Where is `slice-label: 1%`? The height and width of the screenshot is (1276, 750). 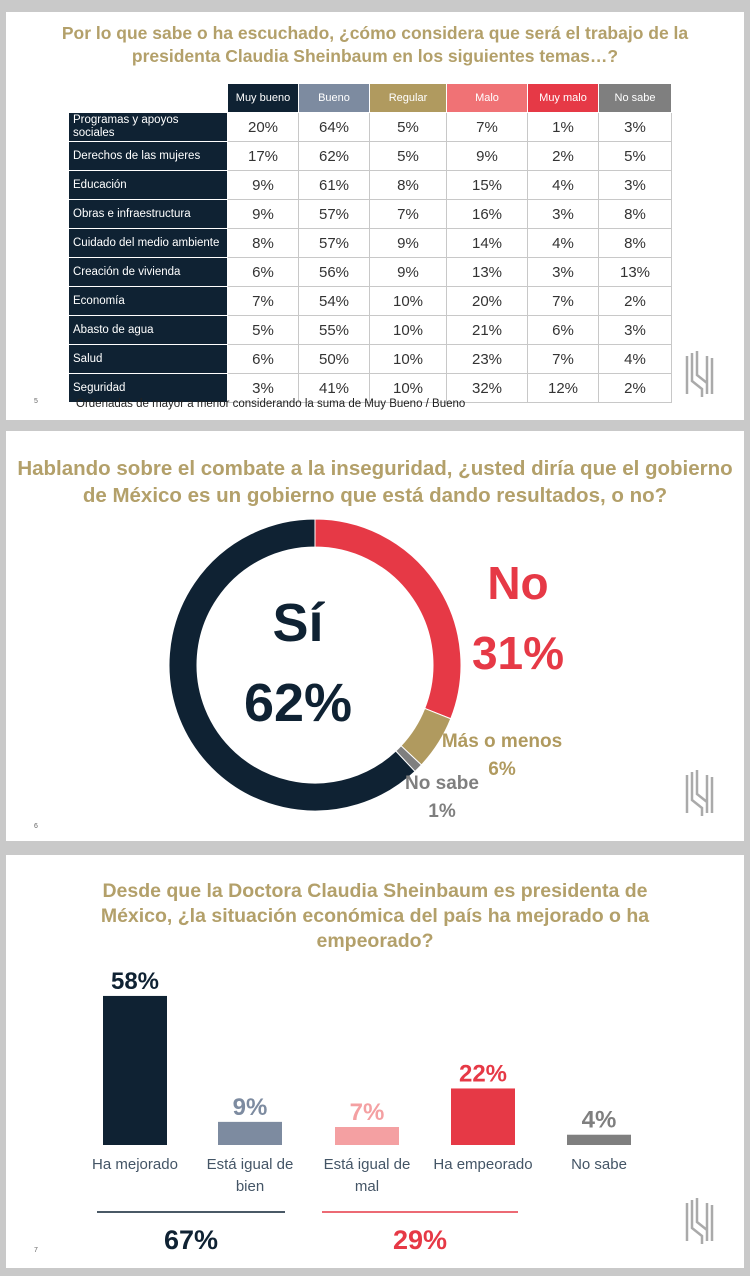
slice-label: 1% is located at coordinates (442, 811).